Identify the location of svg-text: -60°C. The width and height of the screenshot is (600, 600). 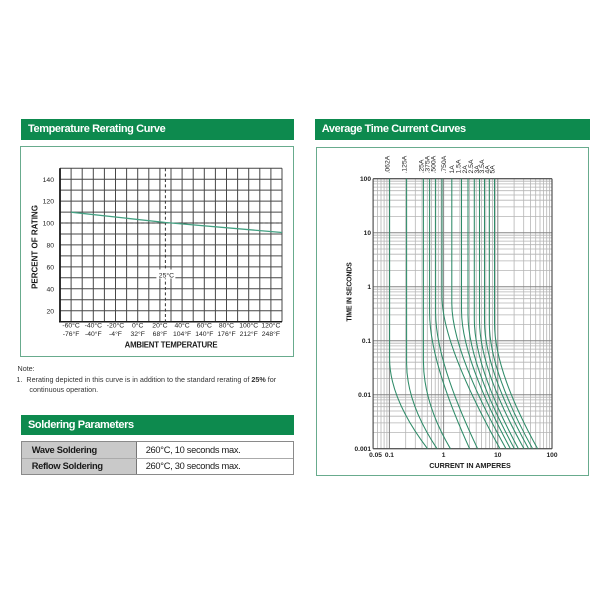
(71, 326).